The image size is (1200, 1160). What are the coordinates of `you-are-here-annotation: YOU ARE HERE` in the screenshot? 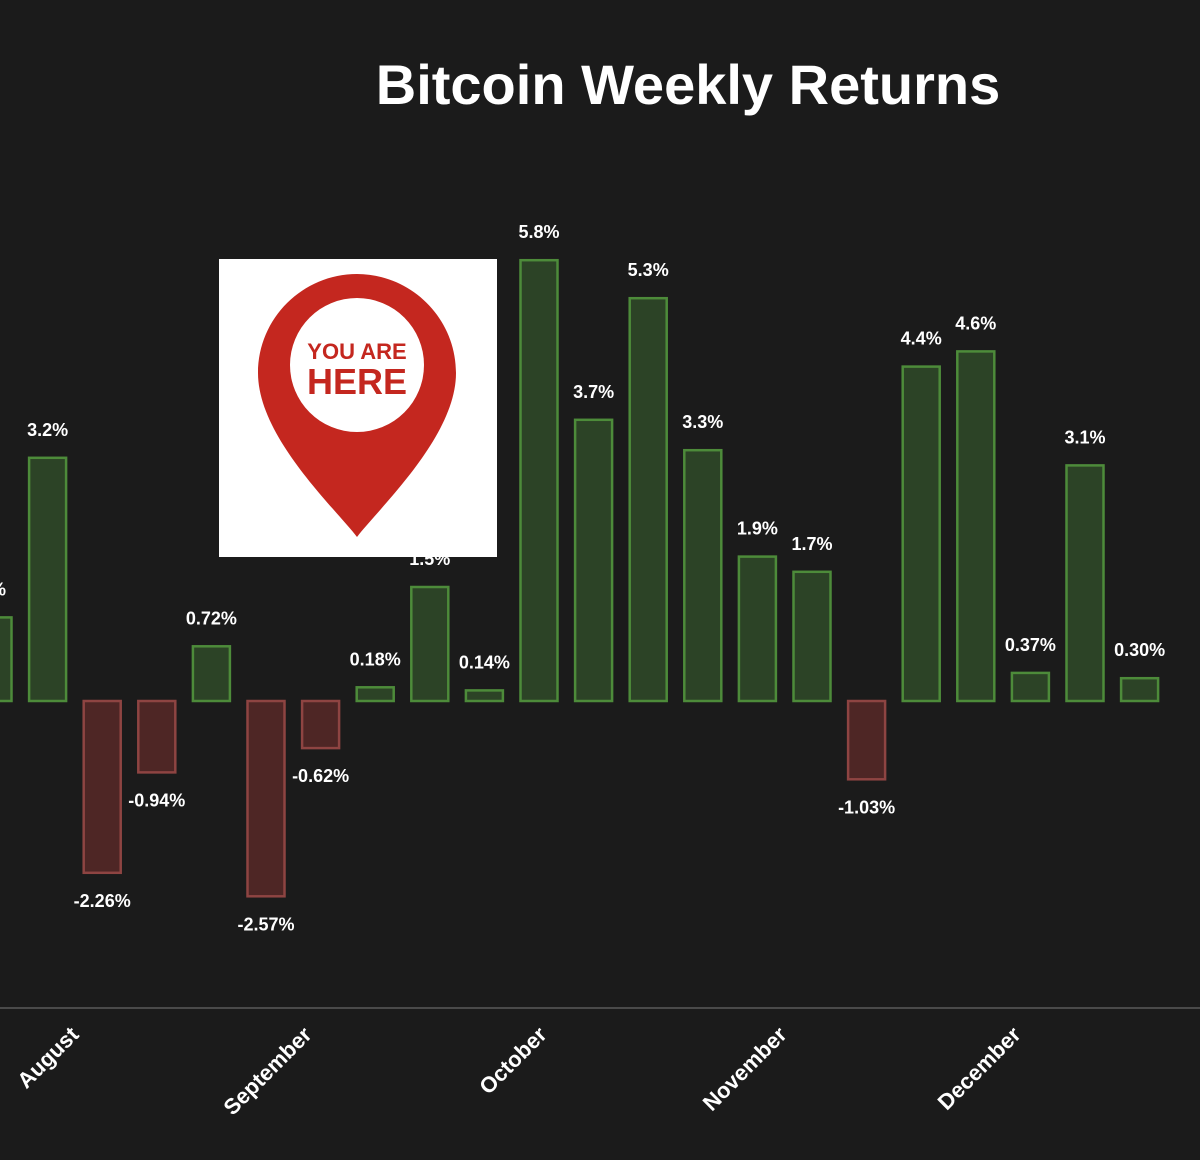 It's located at (358, 408).